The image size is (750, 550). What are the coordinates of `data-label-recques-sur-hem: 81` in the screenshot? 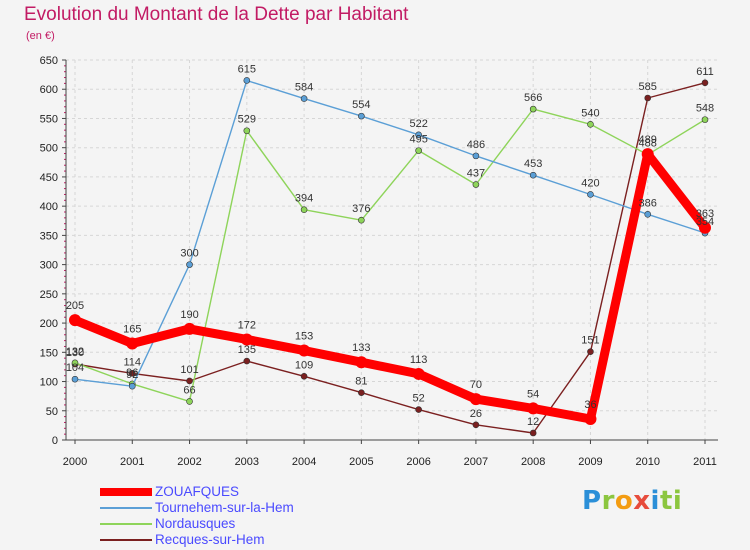 It's located at (361, 382).